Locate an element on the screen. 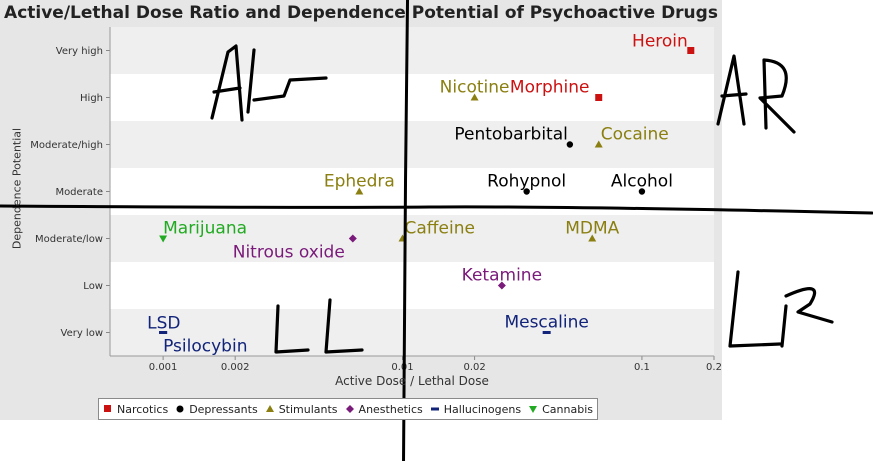 The width and height of the screenshot is (873, 461). x-axis-label: Active Dose / Lethal Dose is located at coordinates (412, 381).